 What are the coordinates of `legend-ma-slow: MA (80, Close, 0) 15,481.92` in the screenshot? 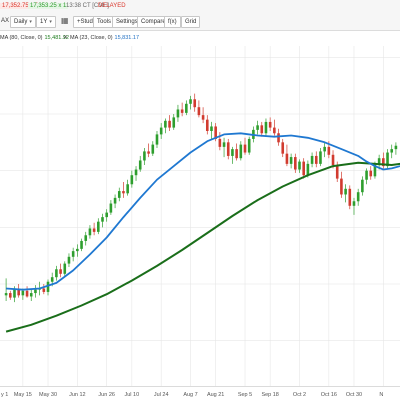 It's located at (34, 38).